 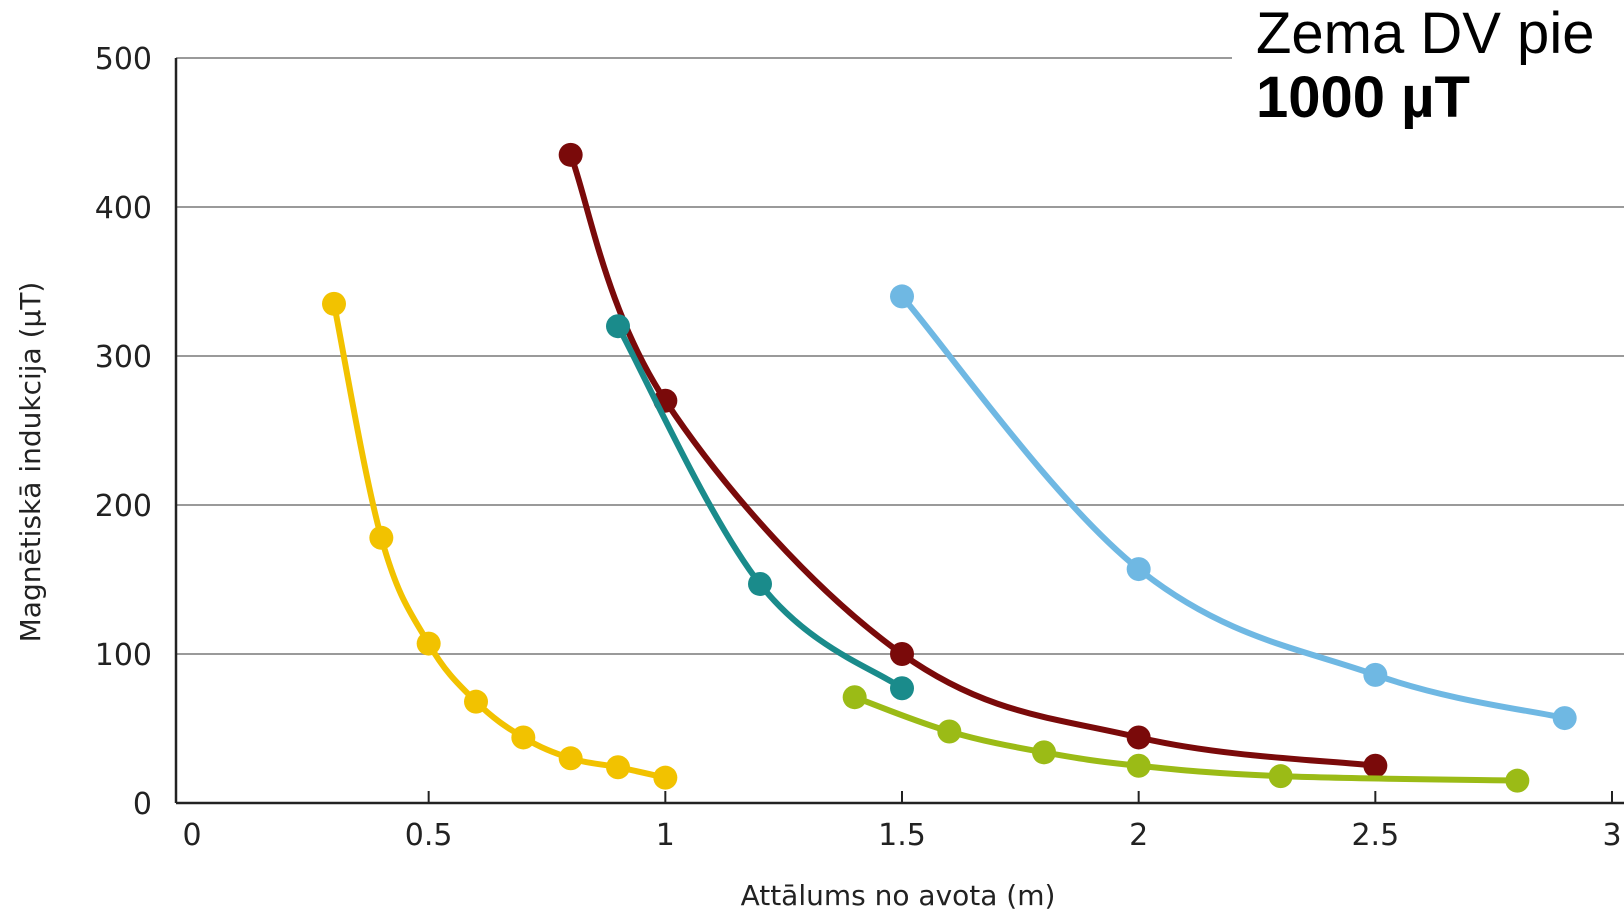 I want to click on annotation-line-1: Zema DV pie, so click(x=1425, y=33).